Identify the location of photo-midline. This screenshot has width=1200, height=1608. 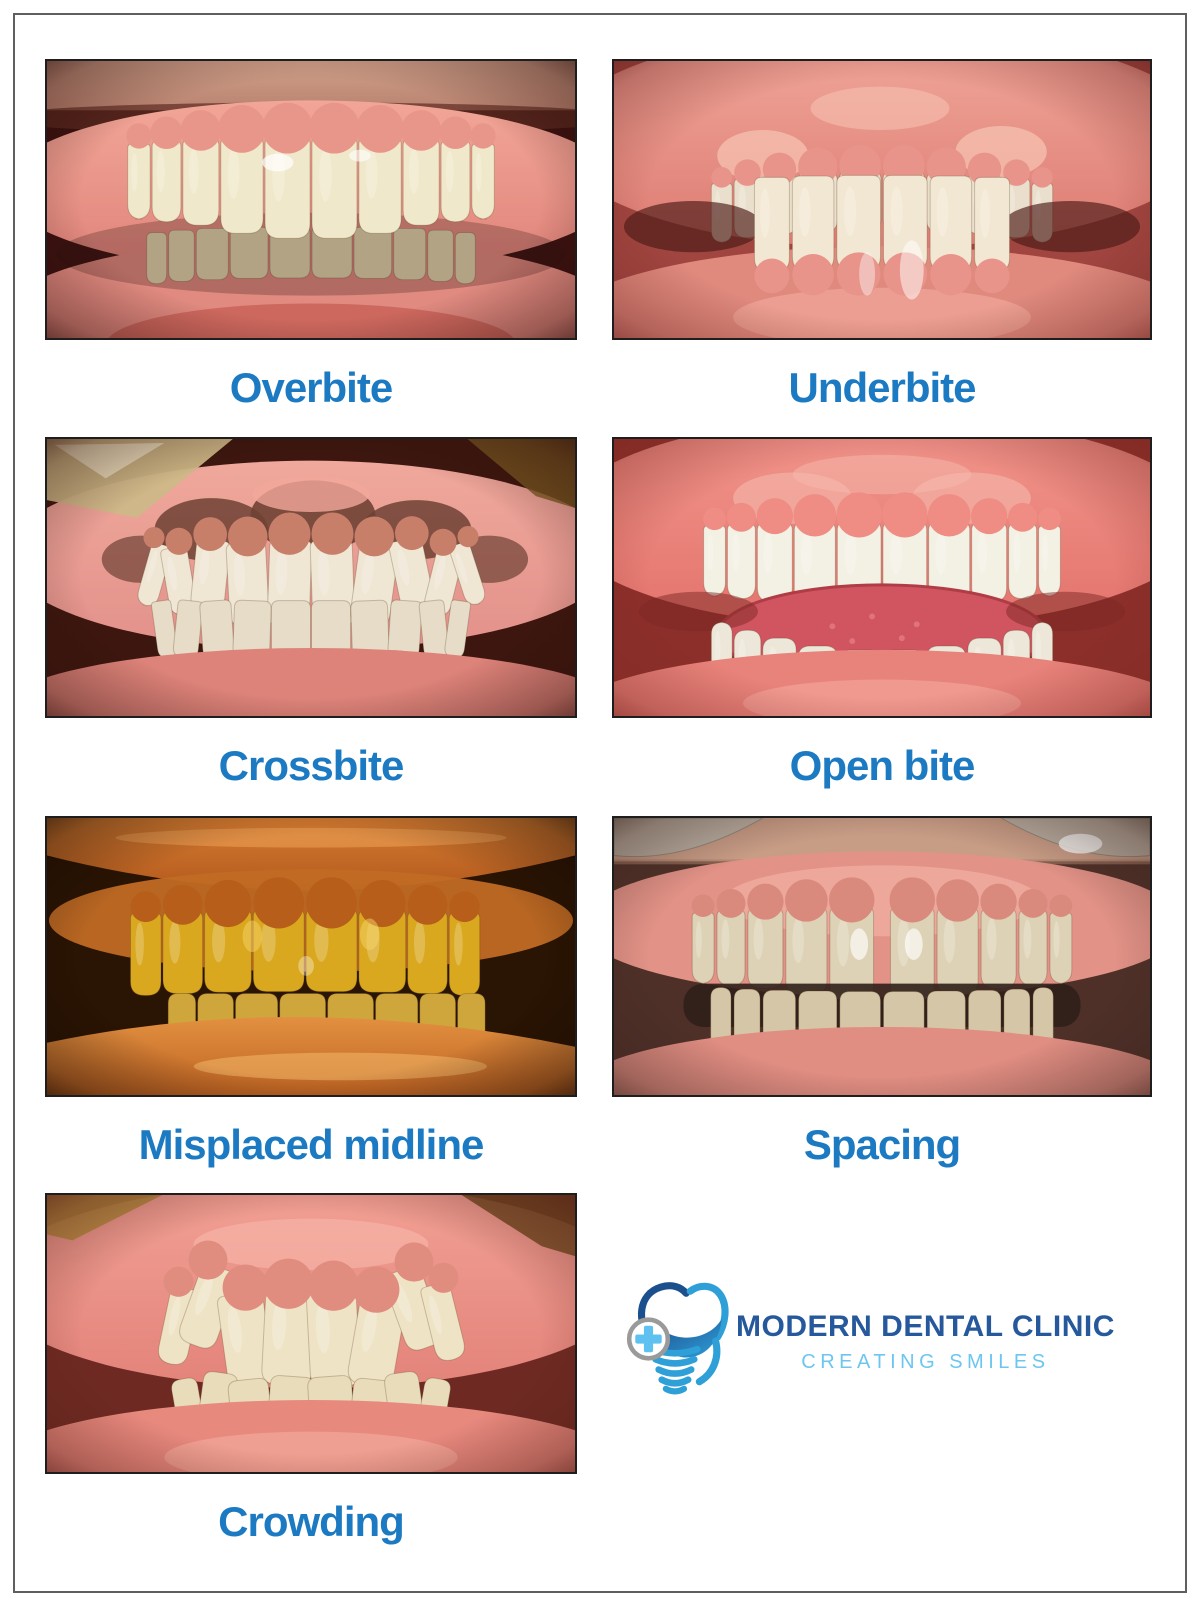
(311, 956).